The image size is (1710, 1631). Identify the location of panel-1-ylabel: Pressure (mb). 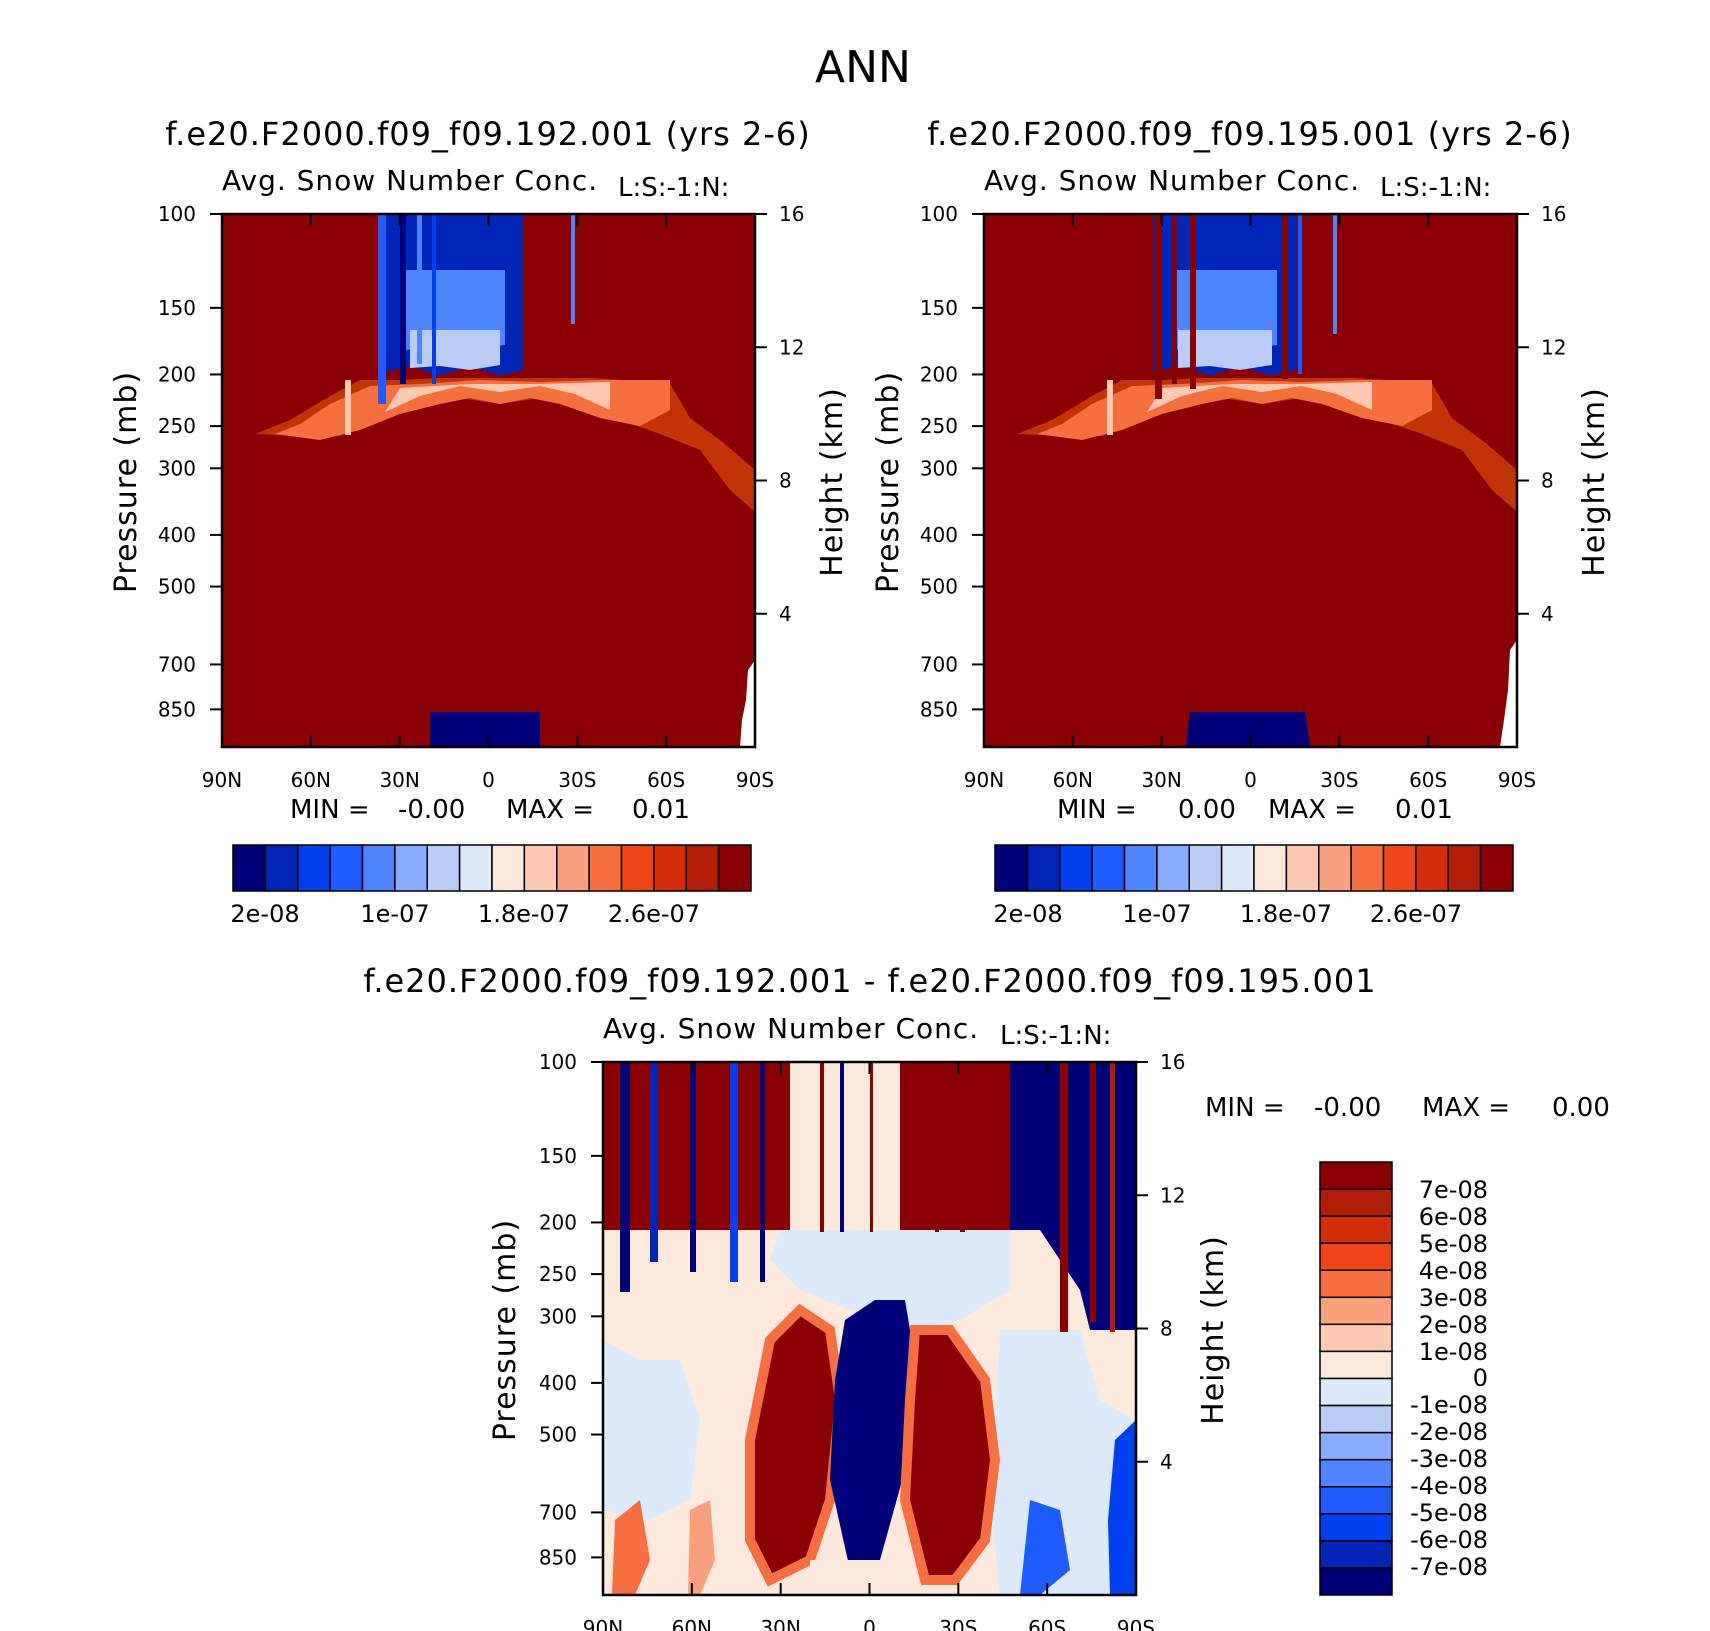
(126, 482).